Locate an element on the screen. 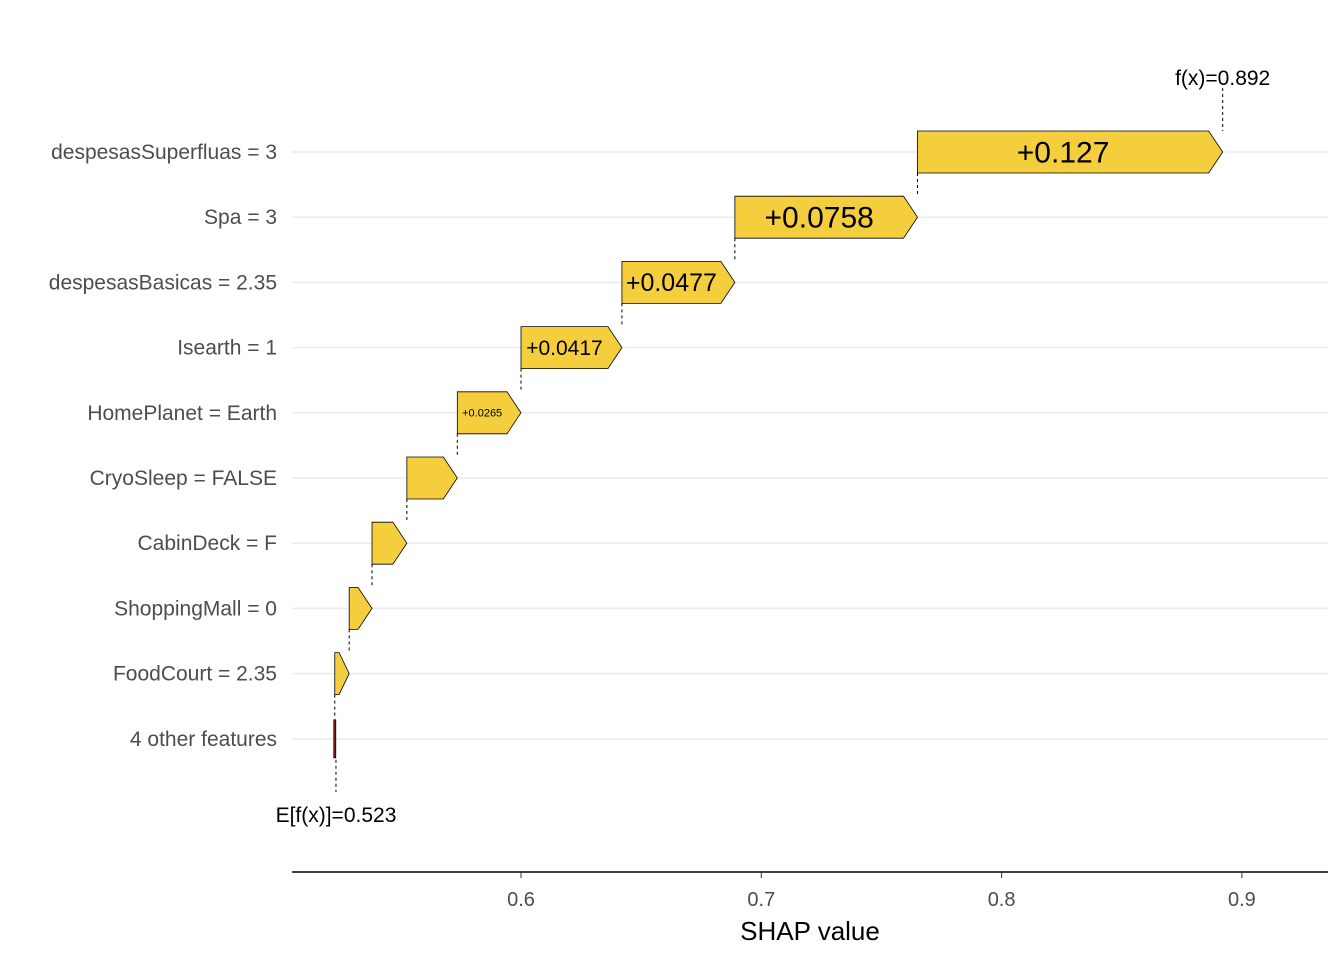 This screenshot has width=1344, height=960. feature-label: despesasBasicas = 2.35 is located at coordinates (163, 282).